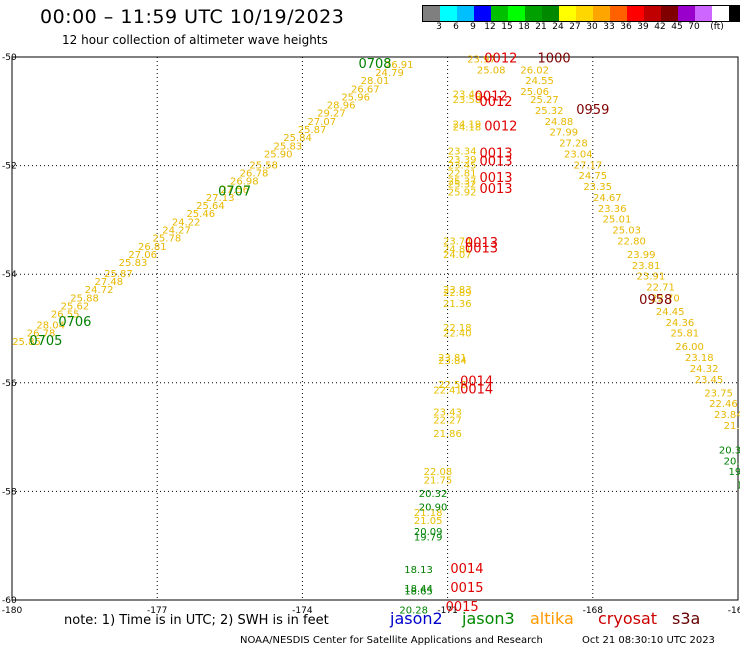 The width and height of the screenshot is (740, 650). What do you see at coordinates (534, 70) in the screenshot?
I see `wave-height-value: 26.02` at bounding box center [534, 70].